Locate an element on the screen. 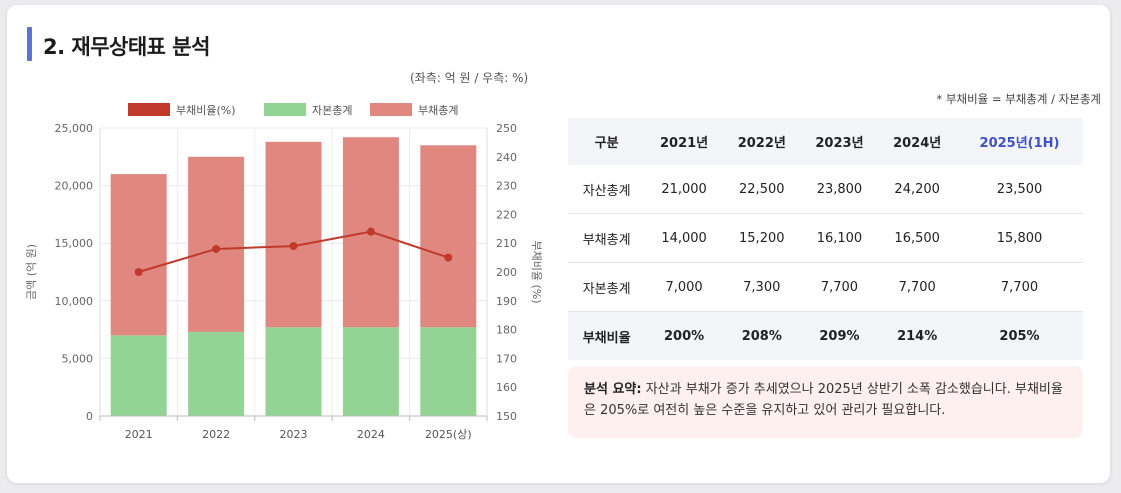  legend-label: 부채비율(%) is located at coordinates (206, 110).